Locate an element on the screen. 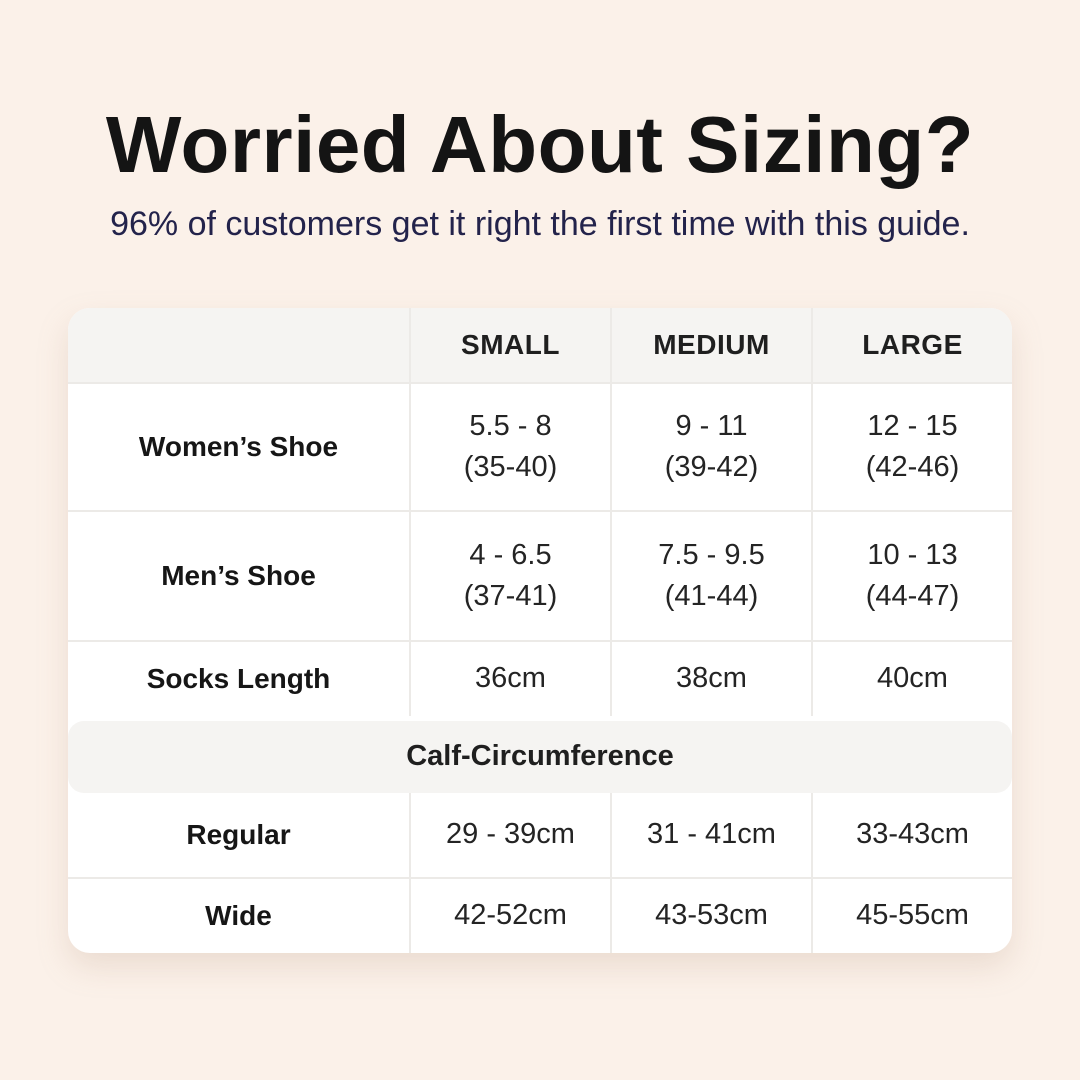 This screenshot has height=1080, width=1080. cell-value-line: 45-55cm is located at coordinates (912, 915).